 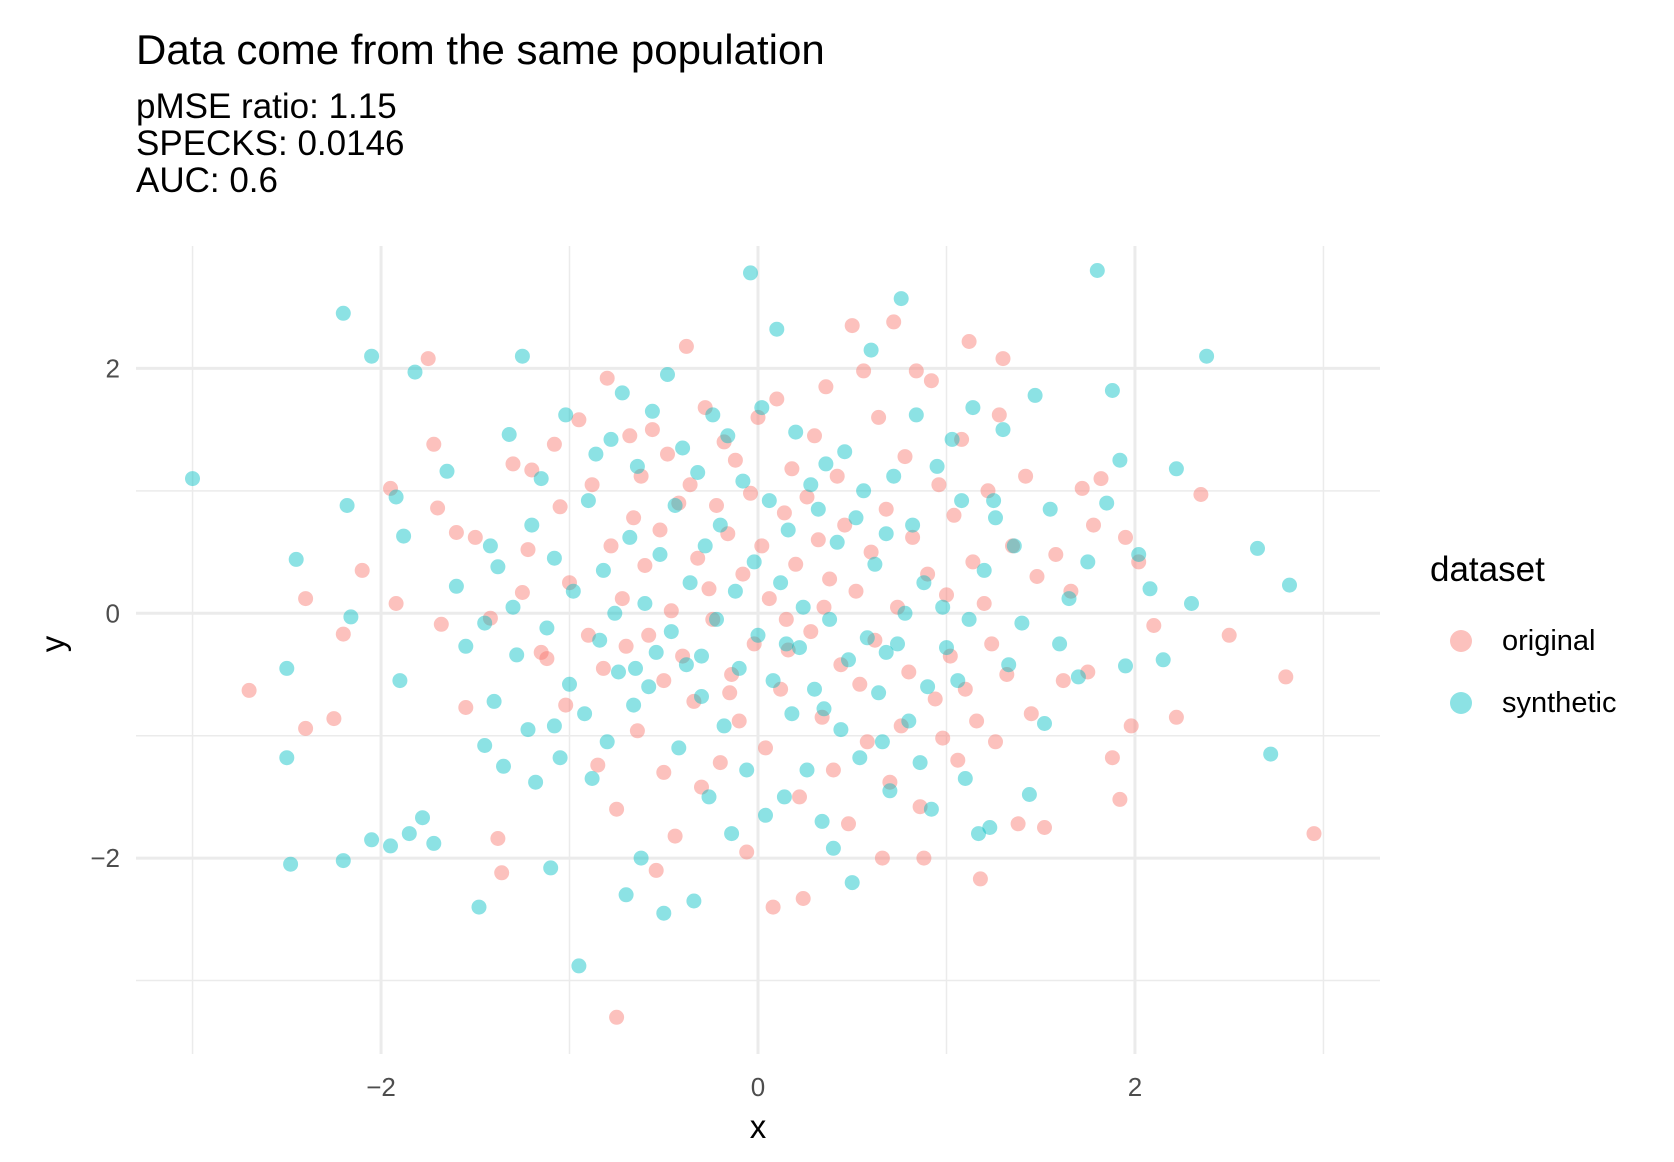 What do you see at coordinates (270, 143) in the screenshot?
I see `specks-text: SPECKS: 0.0146` at bounding box center [270, 143].